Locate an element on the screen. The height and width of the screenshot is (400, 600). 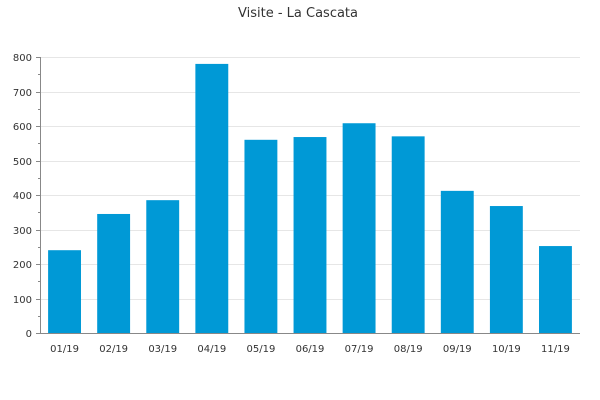
x-tick-label: 10/19 is located at coordinates (506, 349).